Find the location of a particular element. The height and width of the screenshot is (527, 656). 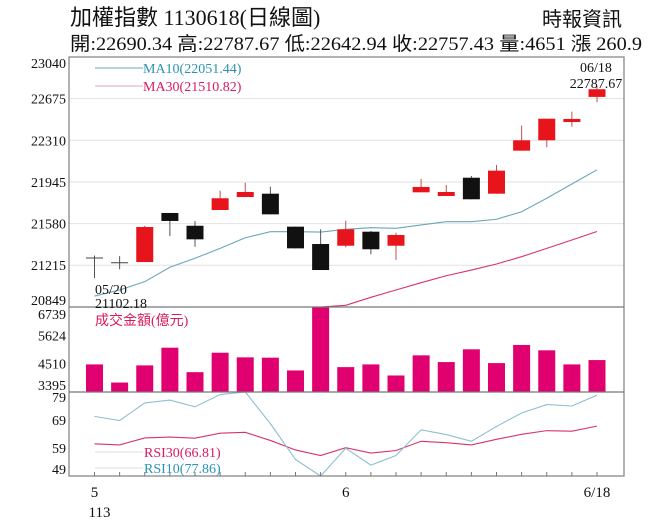

rsi30-legend: RSI30(66.81) is located at coordinates (182, 453).